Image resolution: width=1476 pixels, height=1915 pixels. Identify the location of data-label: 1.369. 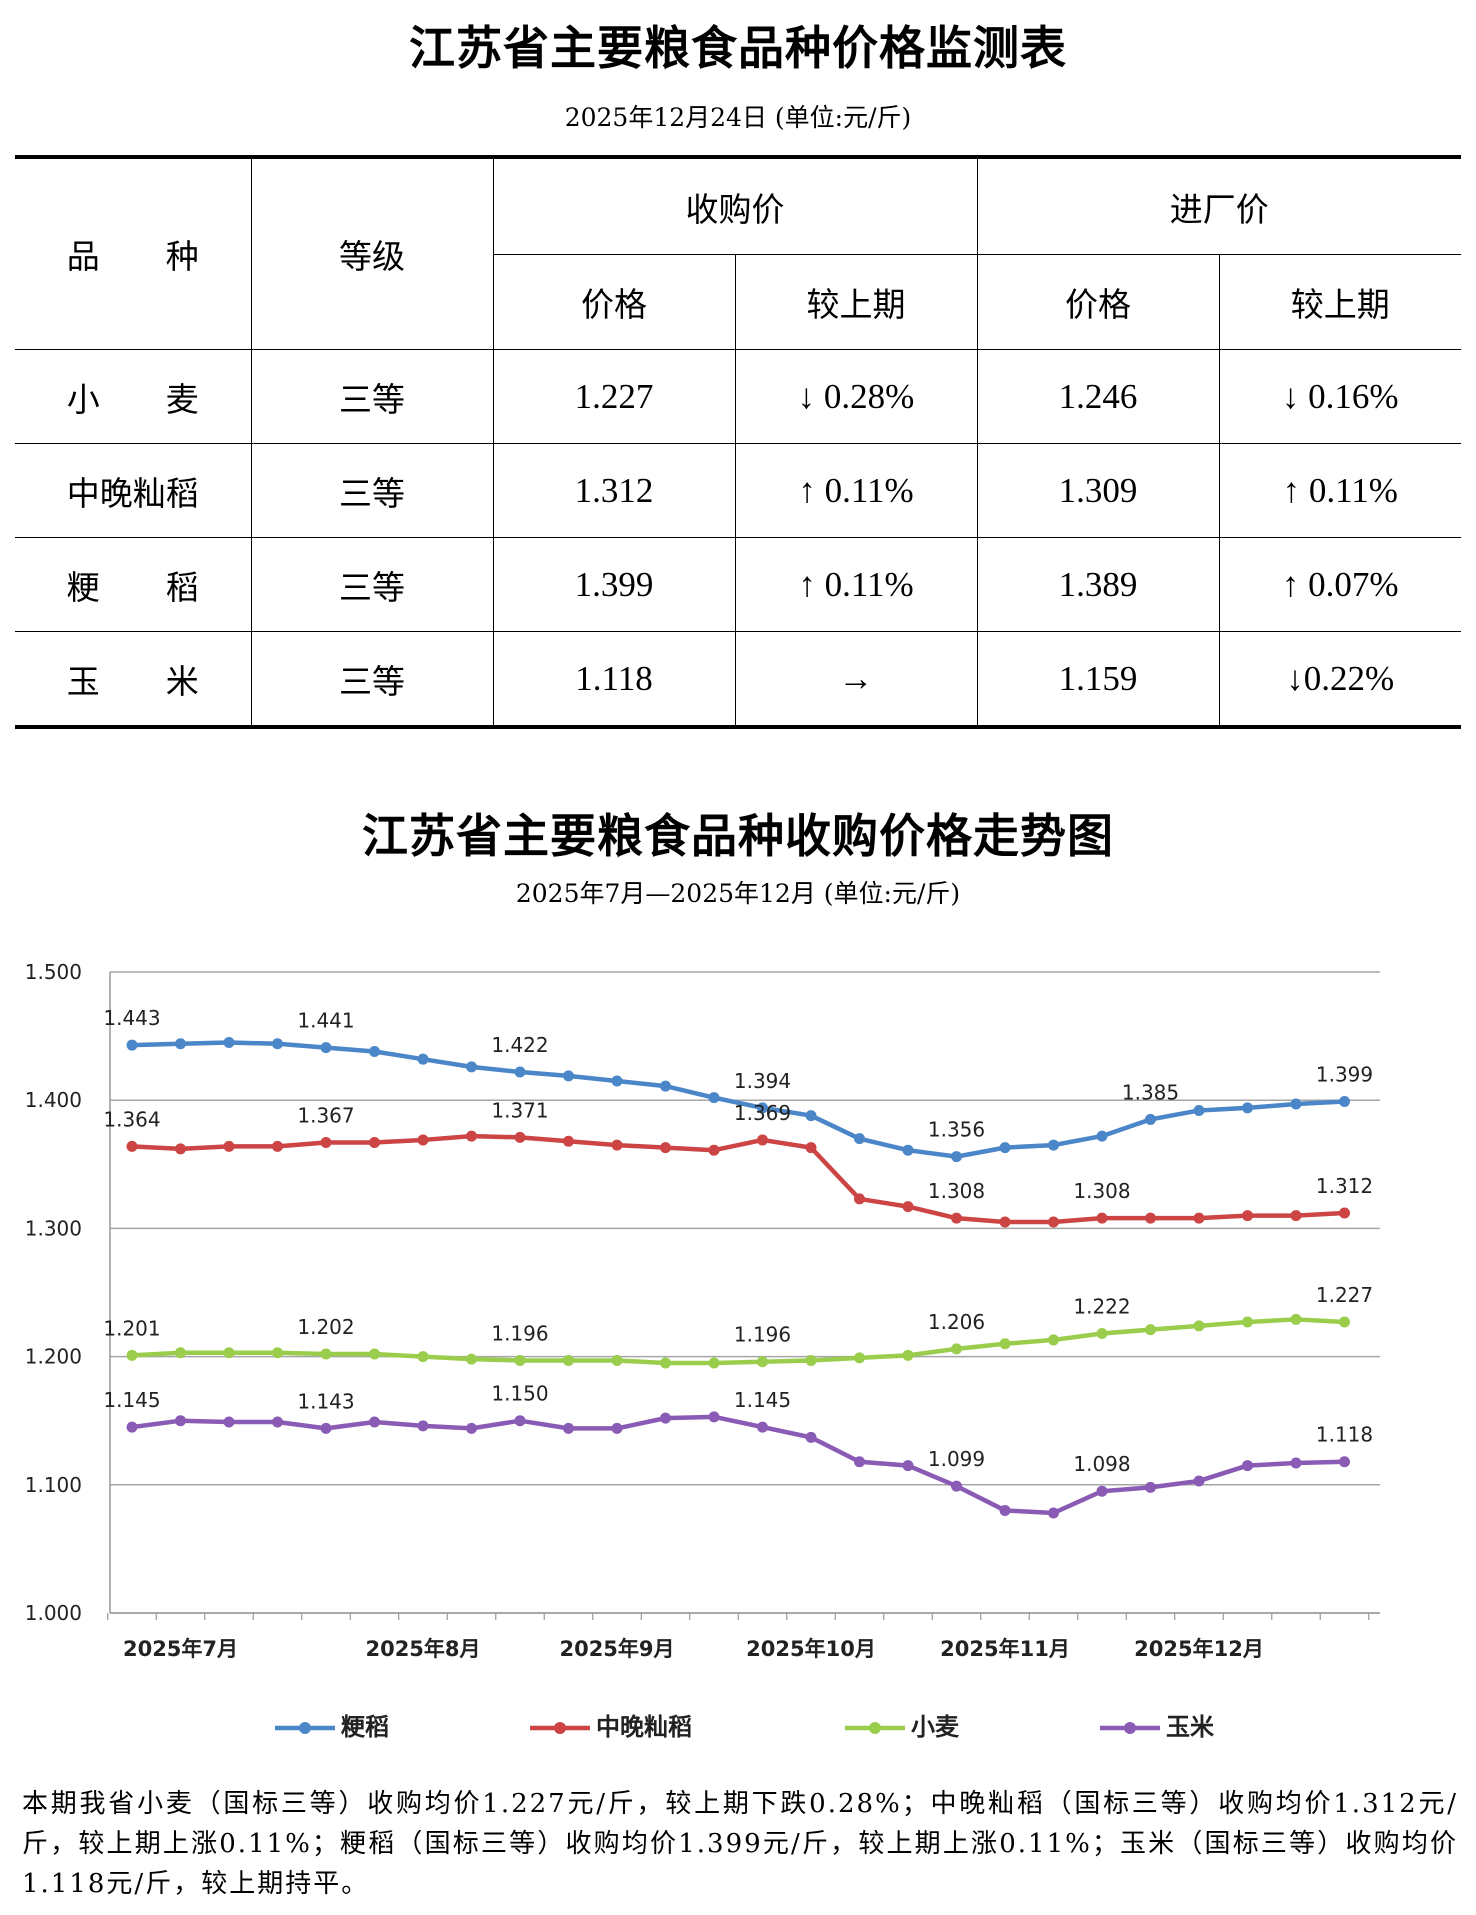
(762, 1113).